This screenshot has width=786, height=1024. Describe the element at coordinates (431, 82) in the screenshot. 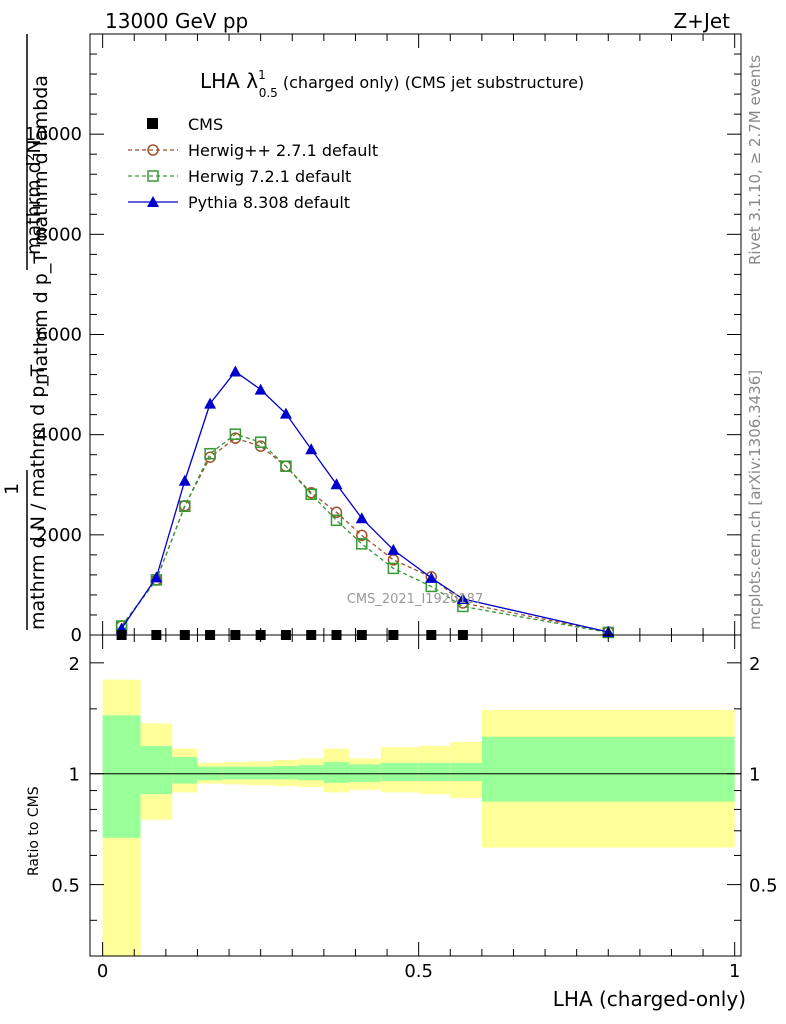

I see `plot-title-rest: (charged only) (CMS jet substructure)` at that location.